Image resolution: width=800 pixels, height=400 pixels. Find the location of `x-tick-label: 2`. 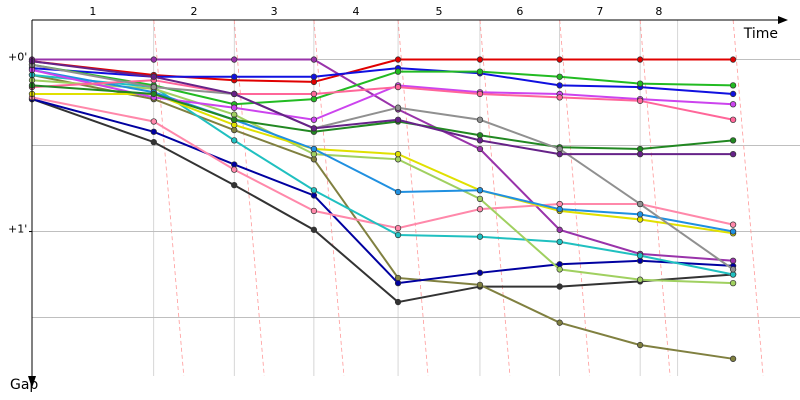

x-tick-label: 2 is located at coordinates (193, 11).